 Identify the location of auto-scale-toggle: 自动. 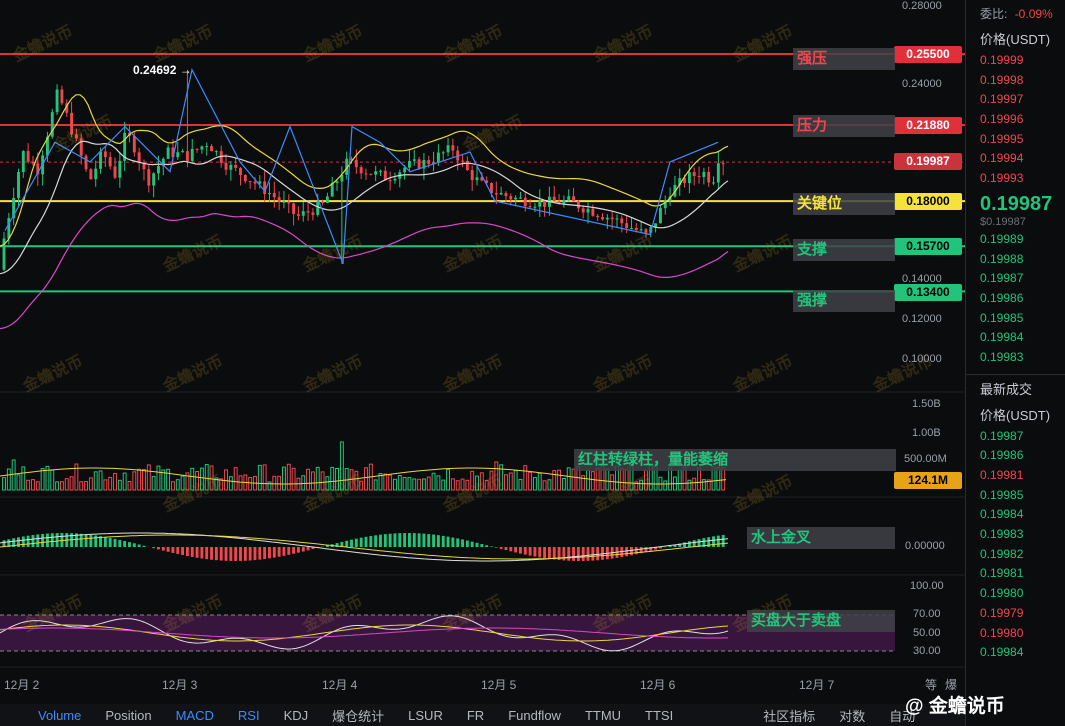
(902, 716).